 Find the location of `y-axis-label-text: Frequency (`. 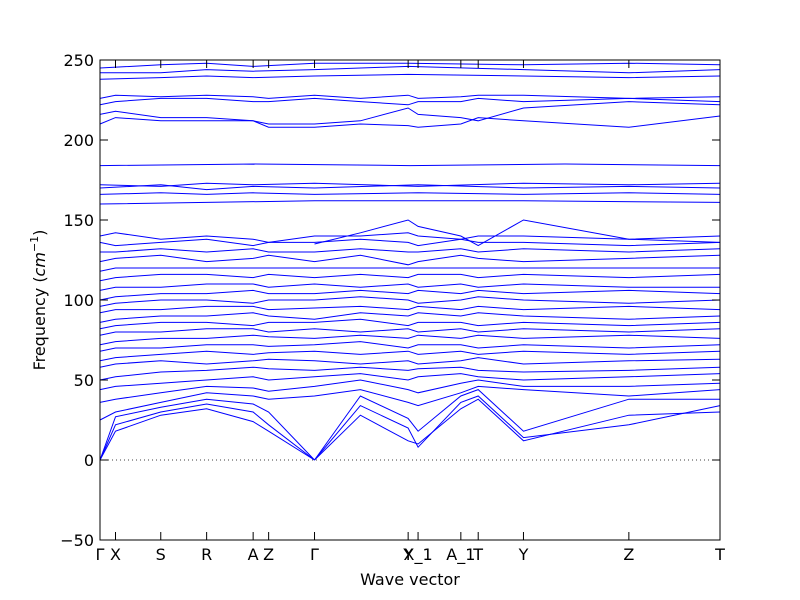

y-axis-label-text: Frequency ( is located at coordinates (39, 323).